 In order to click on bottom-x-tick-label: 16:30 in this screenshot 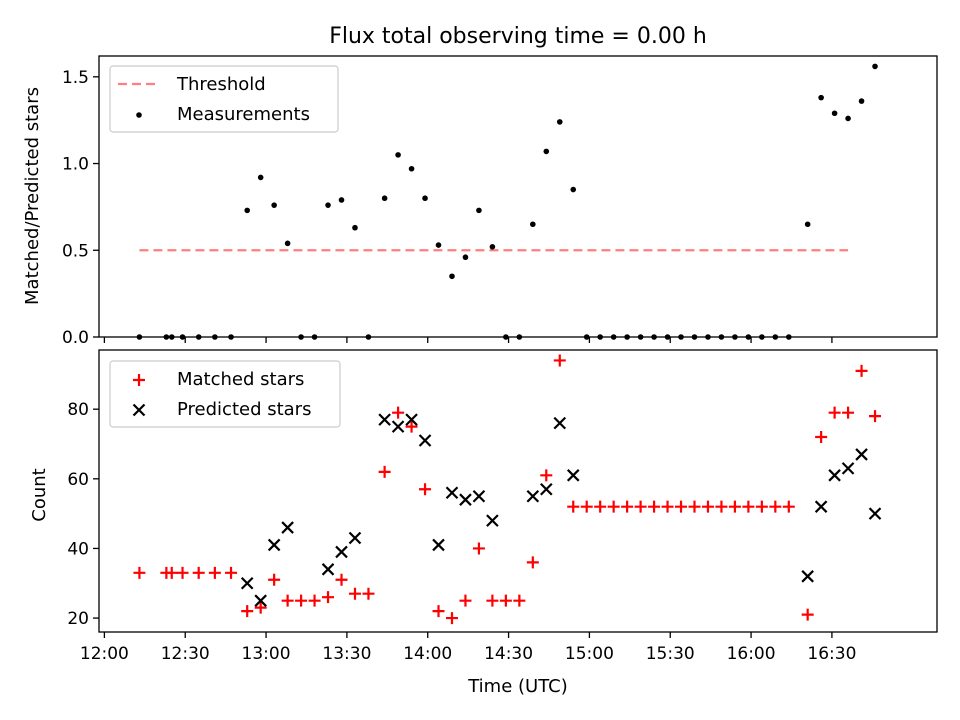, I will do `click(831, 654)`.